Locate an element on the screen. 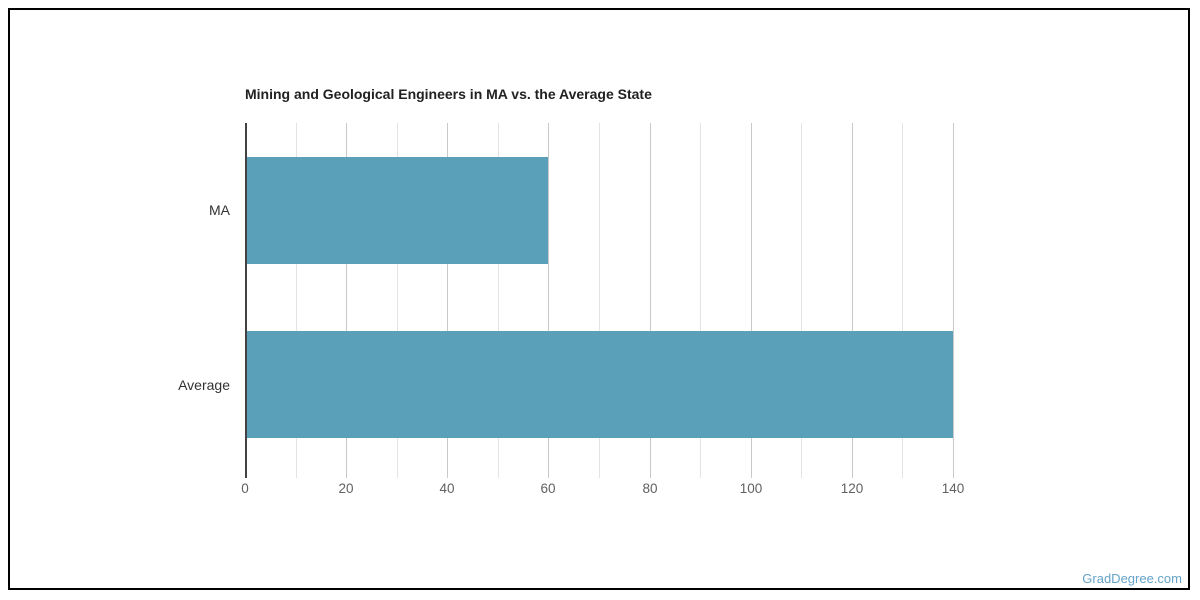 Image resolution: width=1200 pixels, height=600 pixels. x-axis-tick-label: 120 is located at coordinates (852, 488).